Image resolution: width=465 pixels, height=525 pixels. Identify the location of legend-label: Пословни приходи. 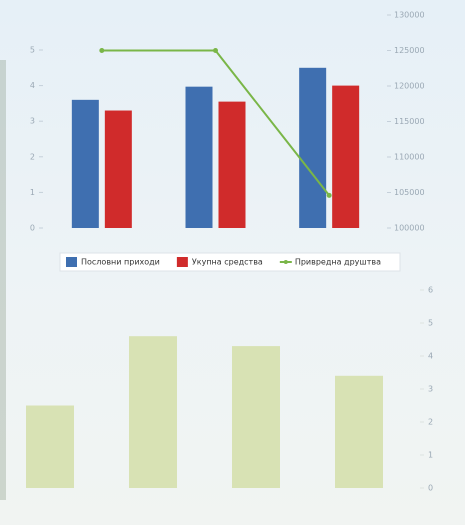
(120, 262).